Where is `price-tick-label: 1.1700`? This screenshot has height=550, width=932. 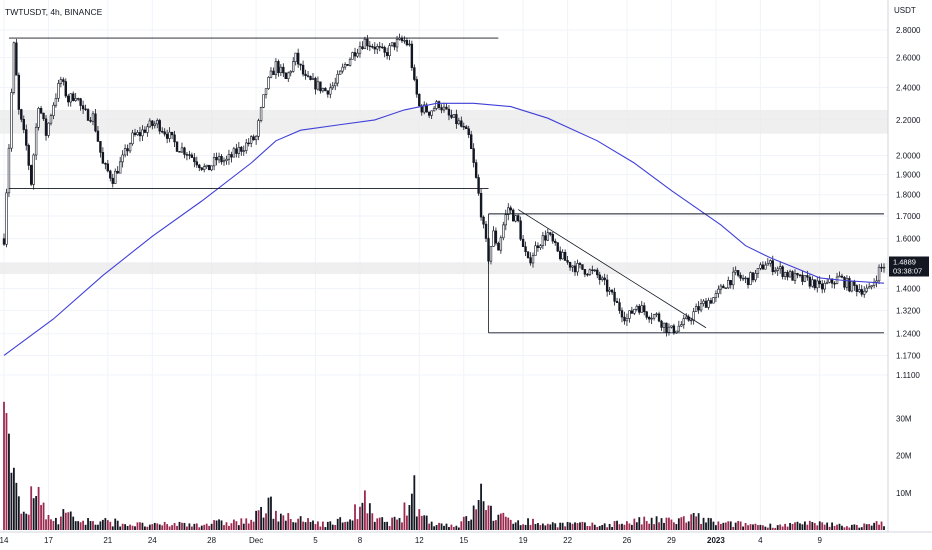
price-tick-label: 1.1700 is located at coordinates (908, 355).